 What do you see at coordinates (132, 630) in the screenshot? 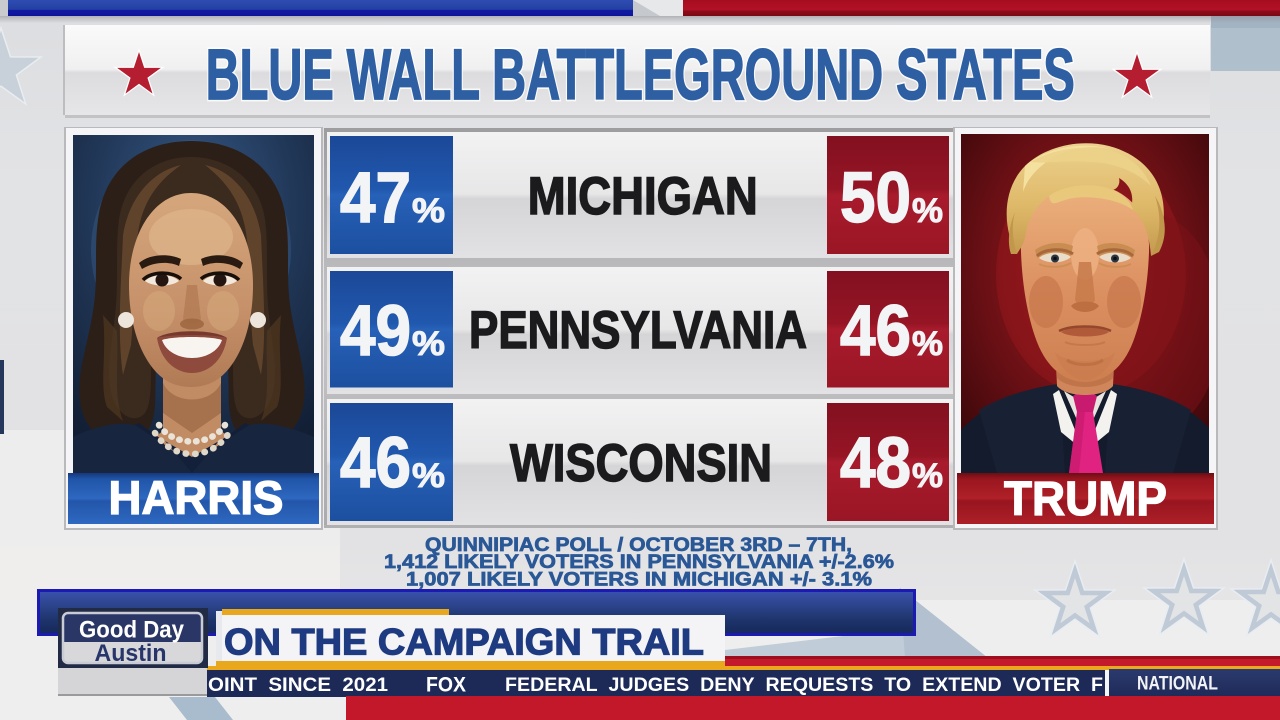
I see `svg-text: Good Day` at bounding box center [132, 630].